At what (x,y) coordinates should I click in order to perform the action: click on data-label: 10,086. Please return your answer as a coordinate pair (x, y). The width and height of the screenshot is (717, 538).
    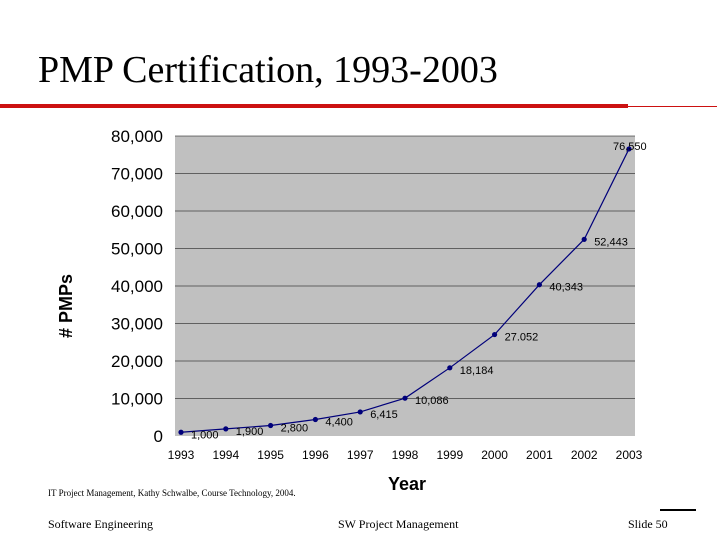
    Looking at the image, I should click on (432, 401).